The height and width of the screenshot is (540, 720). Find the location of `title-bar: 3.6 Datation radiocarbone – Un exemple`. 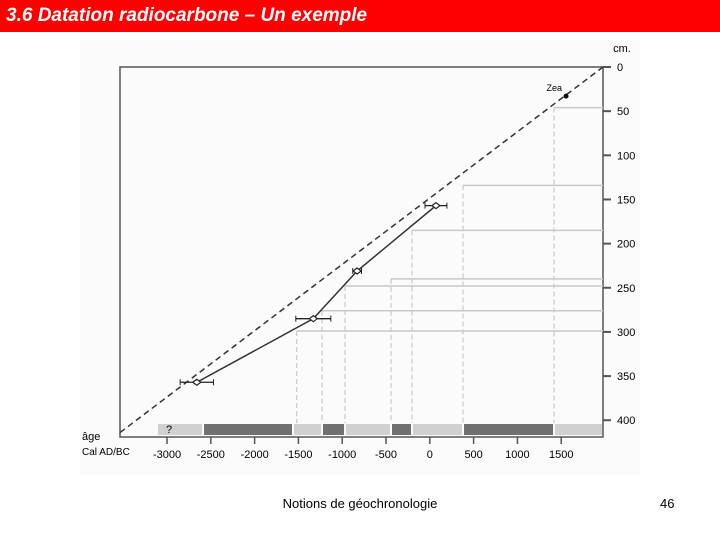

title-bar: 3.6 Datation radiocarbone – Un exemple is located at coordinates (360, 16).